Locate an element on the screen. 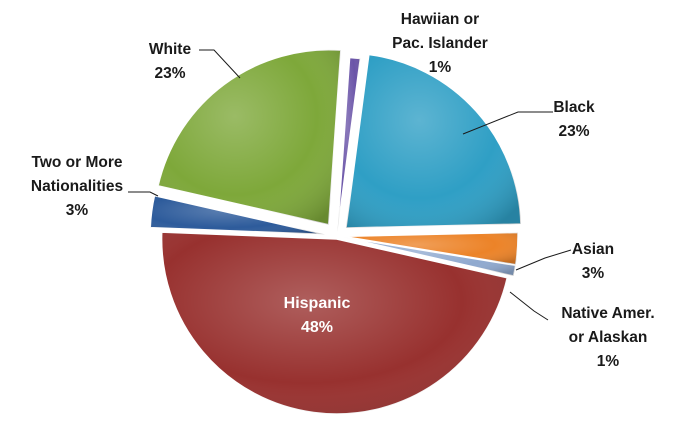 This screenshot has width=675, height=428. slice-label-black: Black 23% is located at coordinates (574, 119).